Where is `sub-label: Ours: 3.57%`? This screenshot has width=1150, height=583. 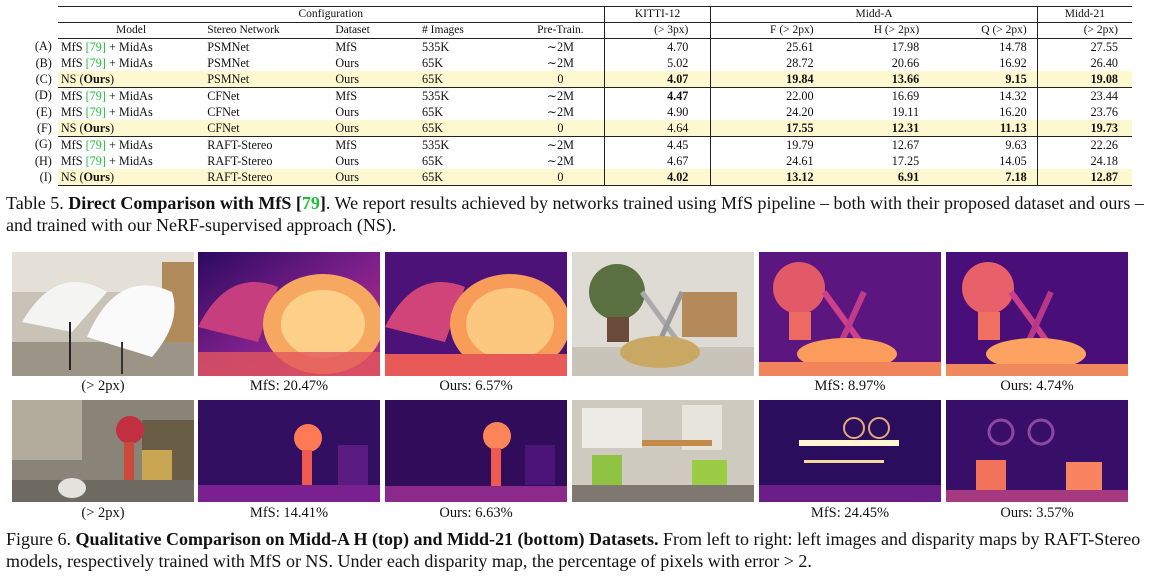
sub-label: Ours: 3.57% is located at coordinates (1037, 513).